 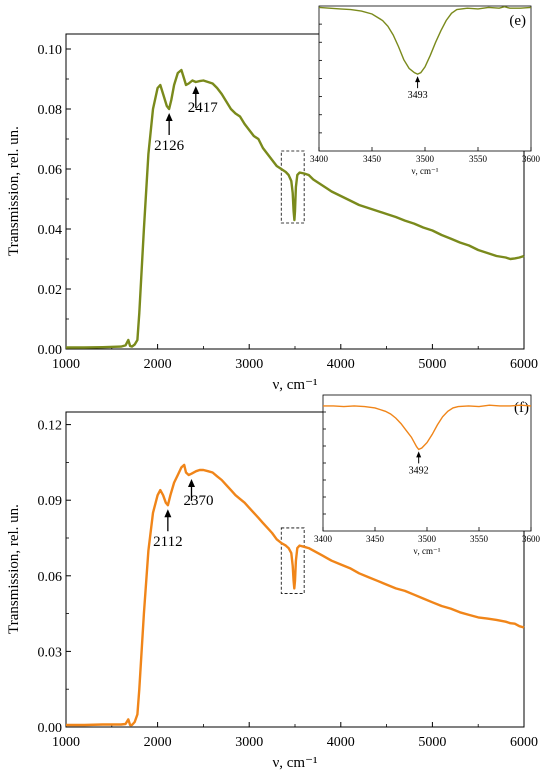 I want to click on bottom-y-ticks: 0.00 0.03 0.06 0.09 0.12, so click(x=54, y=577).